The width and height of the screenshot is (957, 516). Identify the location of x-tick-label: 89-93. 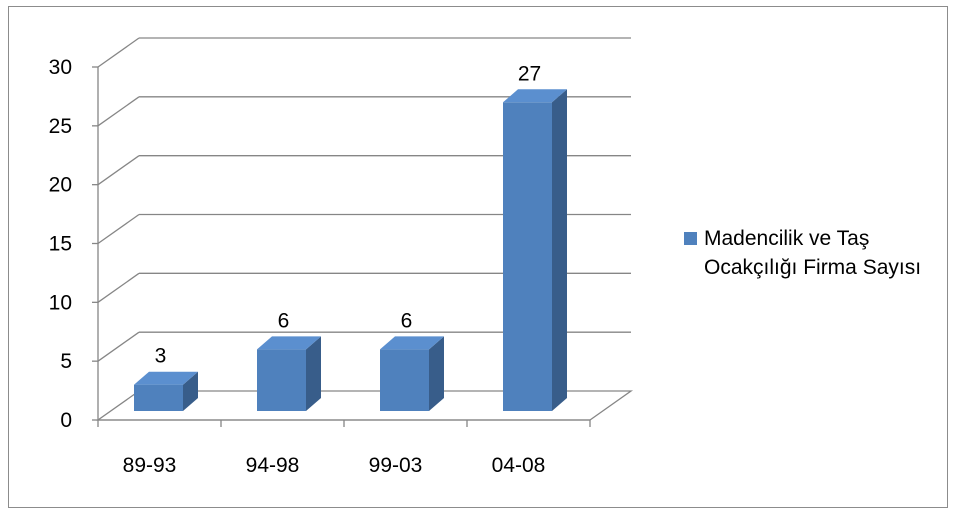
(150, 465).